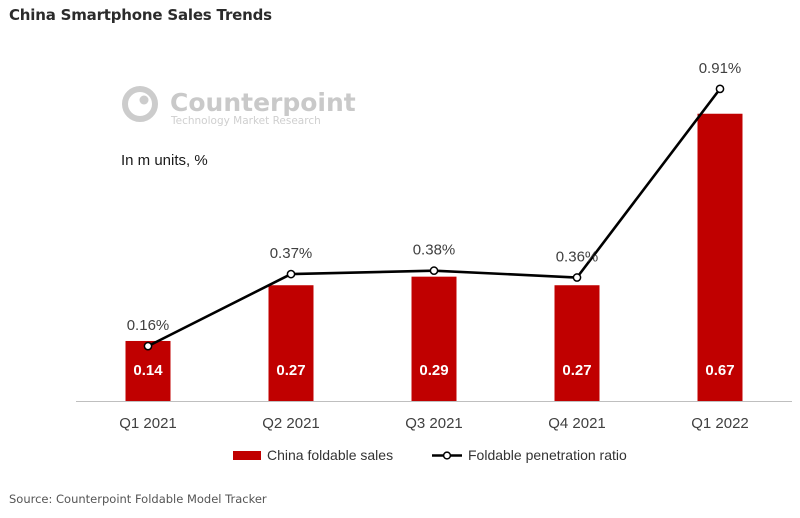  I want to click on bar-value-label-0: 0.14, so click(148, 370).